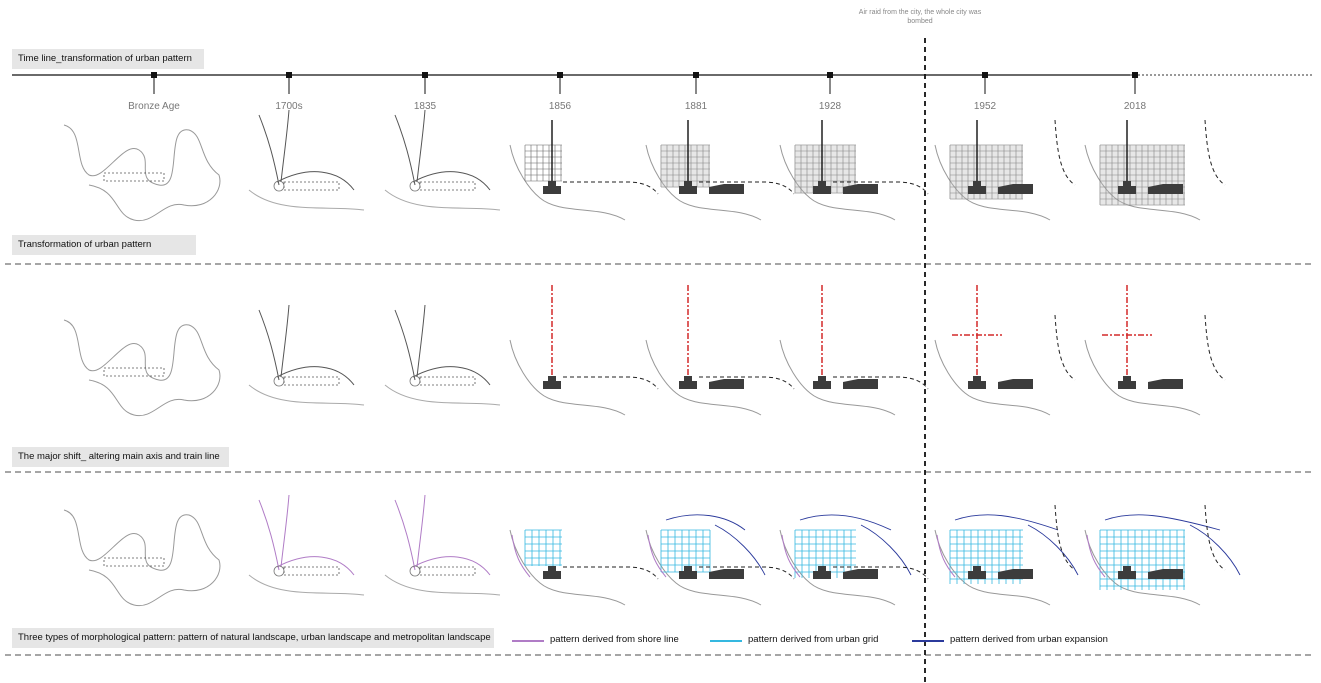  Describe the element at coordinates (928, 641) in the screenshot. I see `legend-swatch-expansion` at that location.